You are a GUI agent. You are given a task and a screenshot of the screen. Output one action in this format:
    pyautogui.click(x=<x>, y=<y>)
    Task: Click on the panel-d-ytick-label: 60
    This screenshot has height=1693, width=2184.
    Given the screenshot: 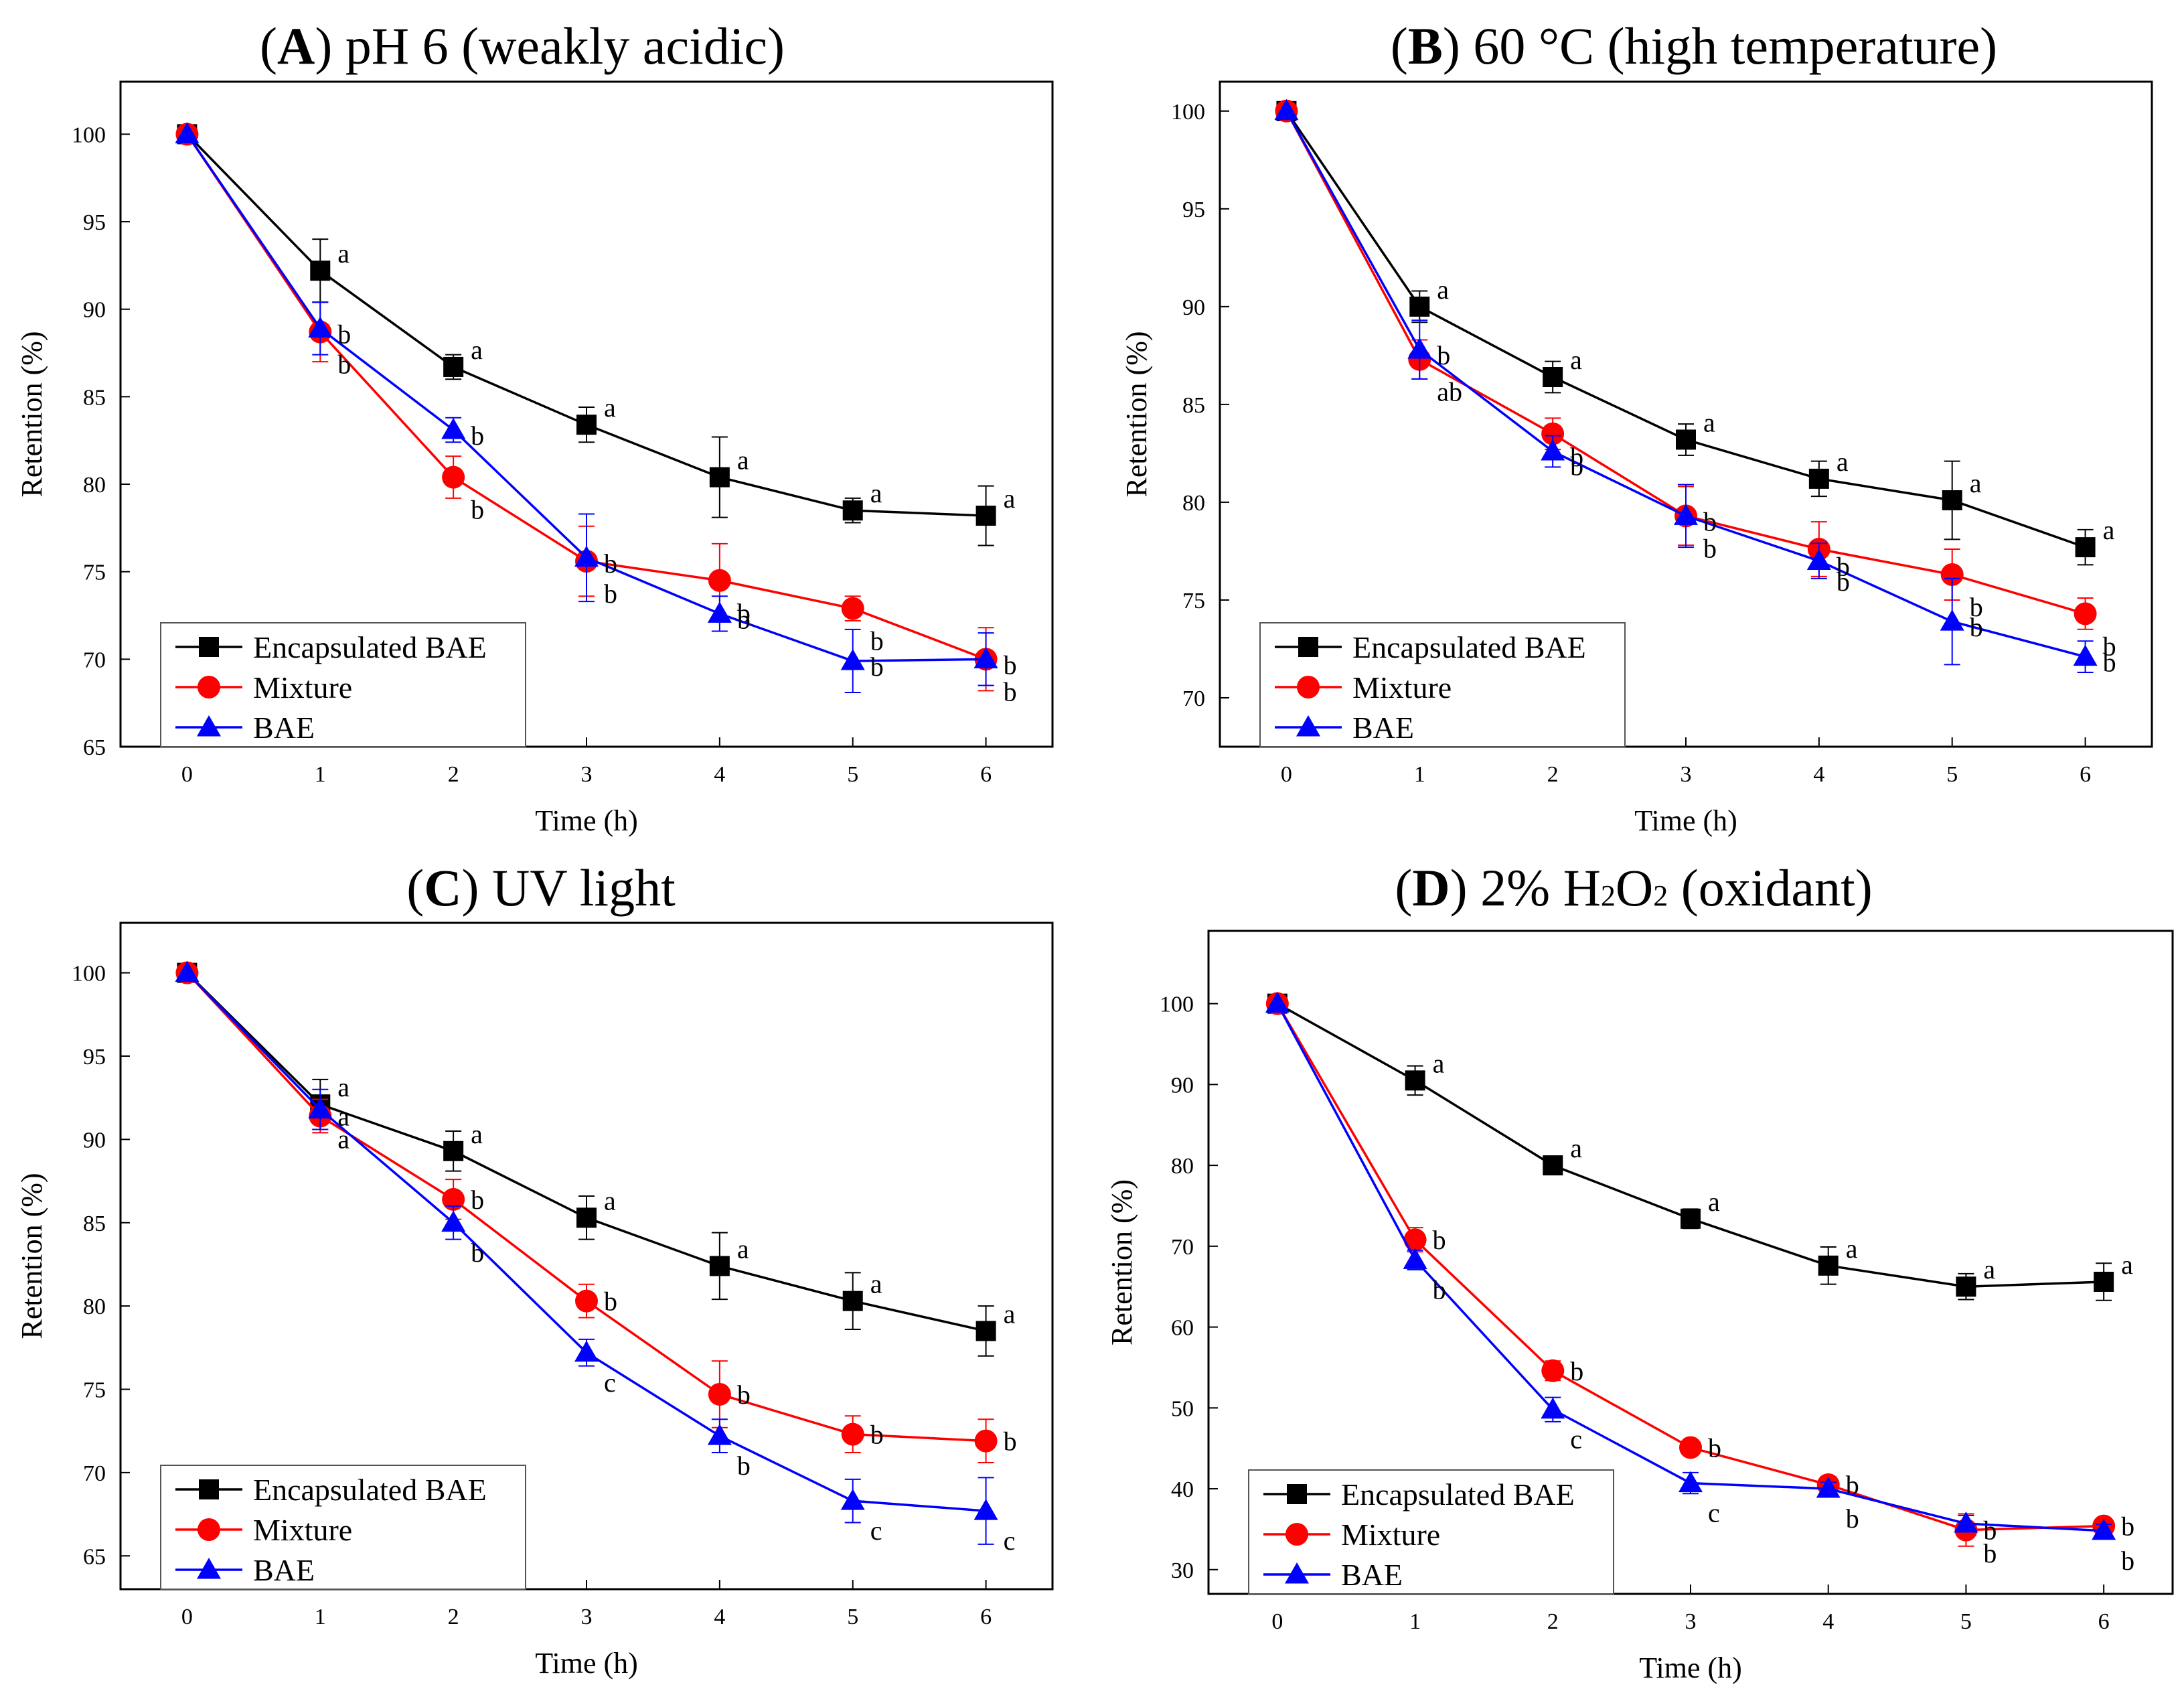 What is the action you would take?
    pyautogui.click(x=1182, y=1328)
    